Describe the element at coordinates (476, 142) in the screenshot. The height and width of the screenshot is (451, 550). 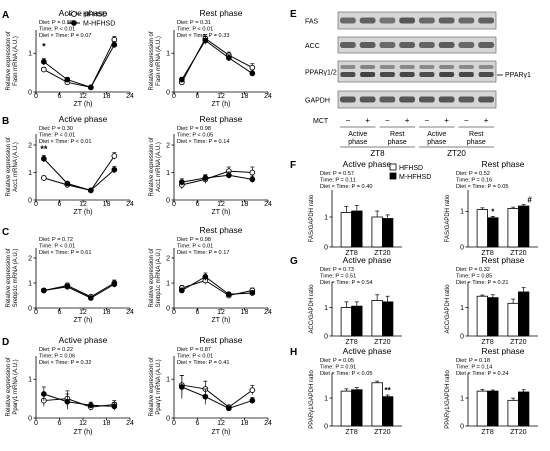
I see `phase-label-line: phase` at that location.